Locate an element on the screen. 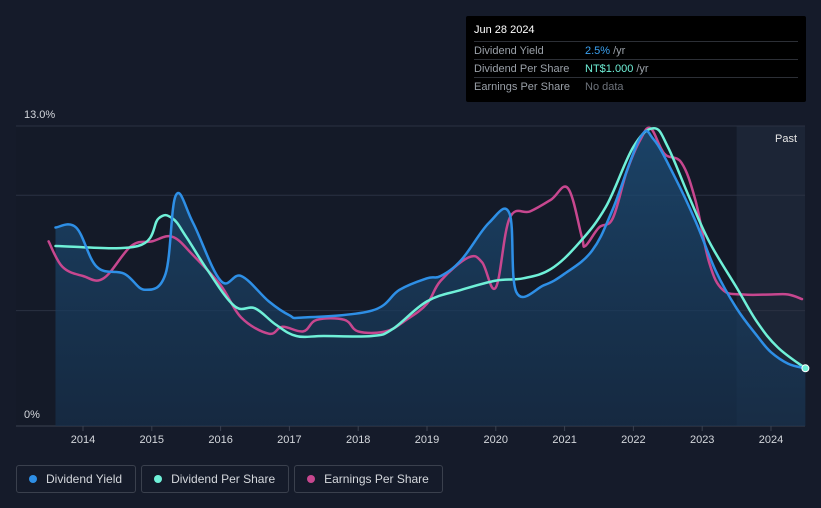 The image size is (821, 508). tooltip-value: 2.5% is located at coordinates (598, 50).